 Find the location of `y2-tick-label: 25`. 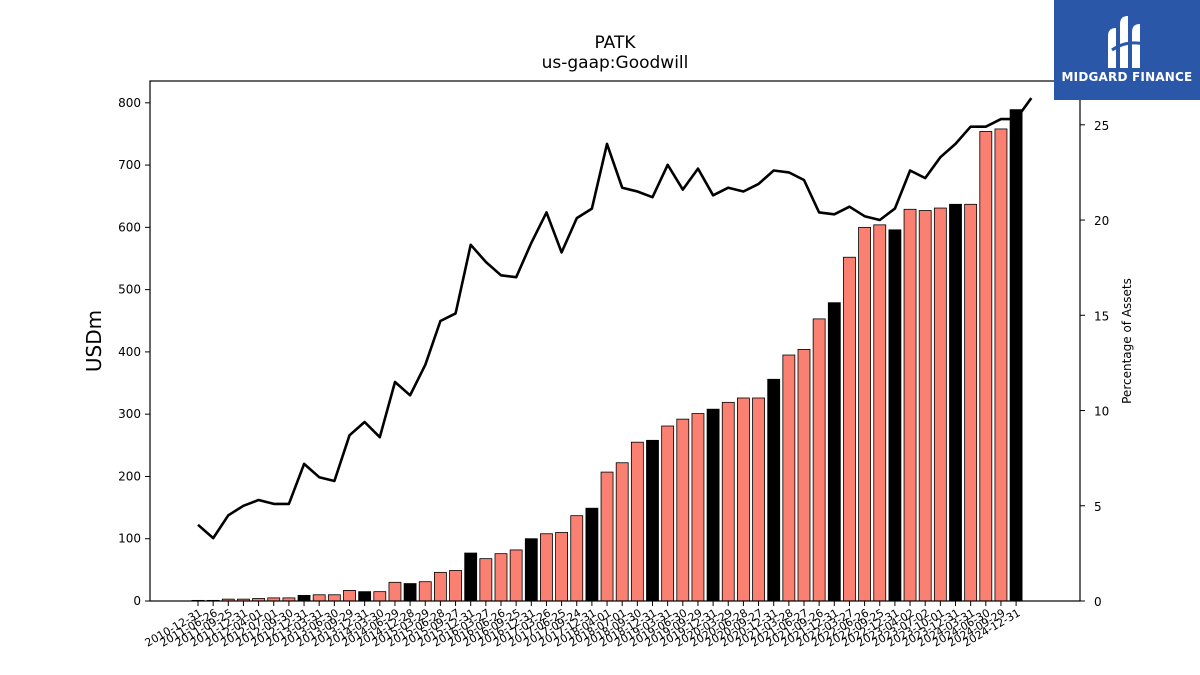

y2-tick-label: 25 is located at coordinates (1101, 126).